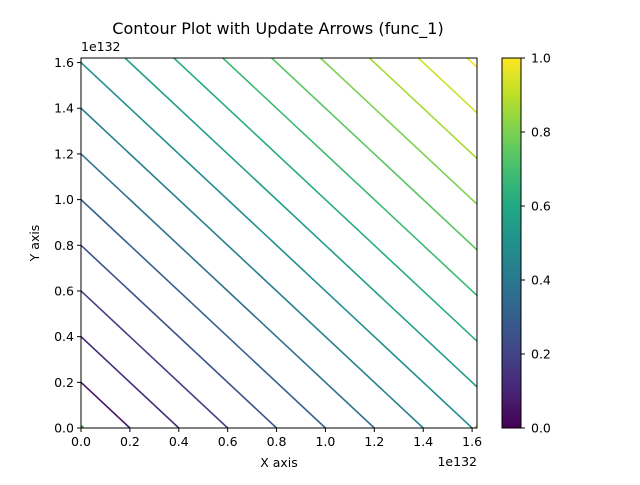 Image resolution: width=640 pixels, height=485 pixels. Describe the element at coordinates (277, 441) in the screenshot. I see `x-tick-label: 0.8` at that location.